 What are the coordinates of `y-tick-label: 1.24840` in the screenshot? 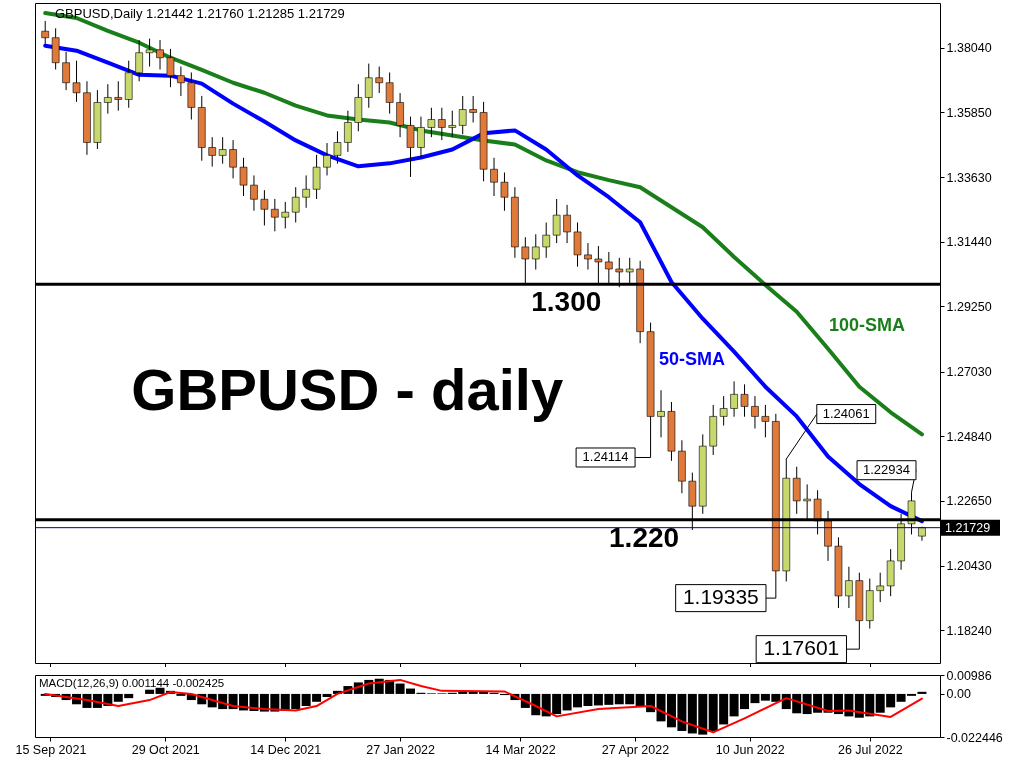 It's located at (969, 436).